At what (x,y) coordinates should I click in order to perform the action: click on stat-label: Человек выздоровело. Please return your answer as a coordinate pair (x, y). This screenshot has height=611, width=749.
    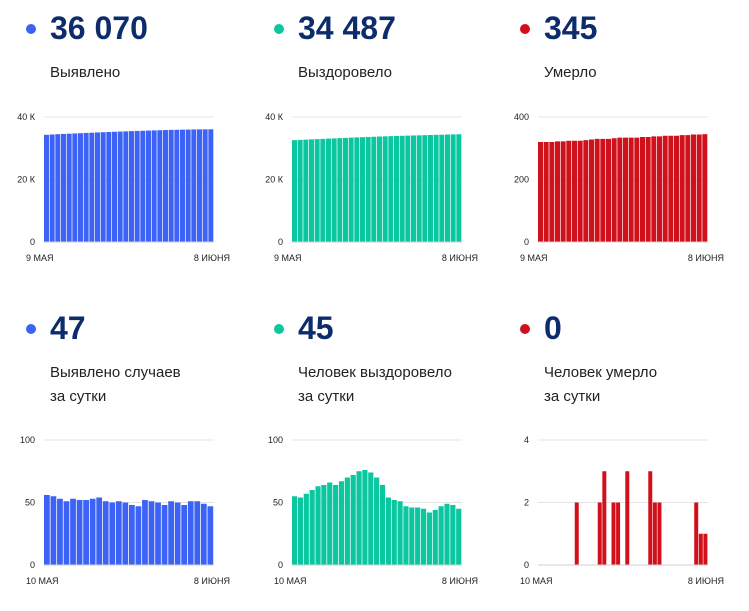
    Looking at the image, I should click on (375, 372).